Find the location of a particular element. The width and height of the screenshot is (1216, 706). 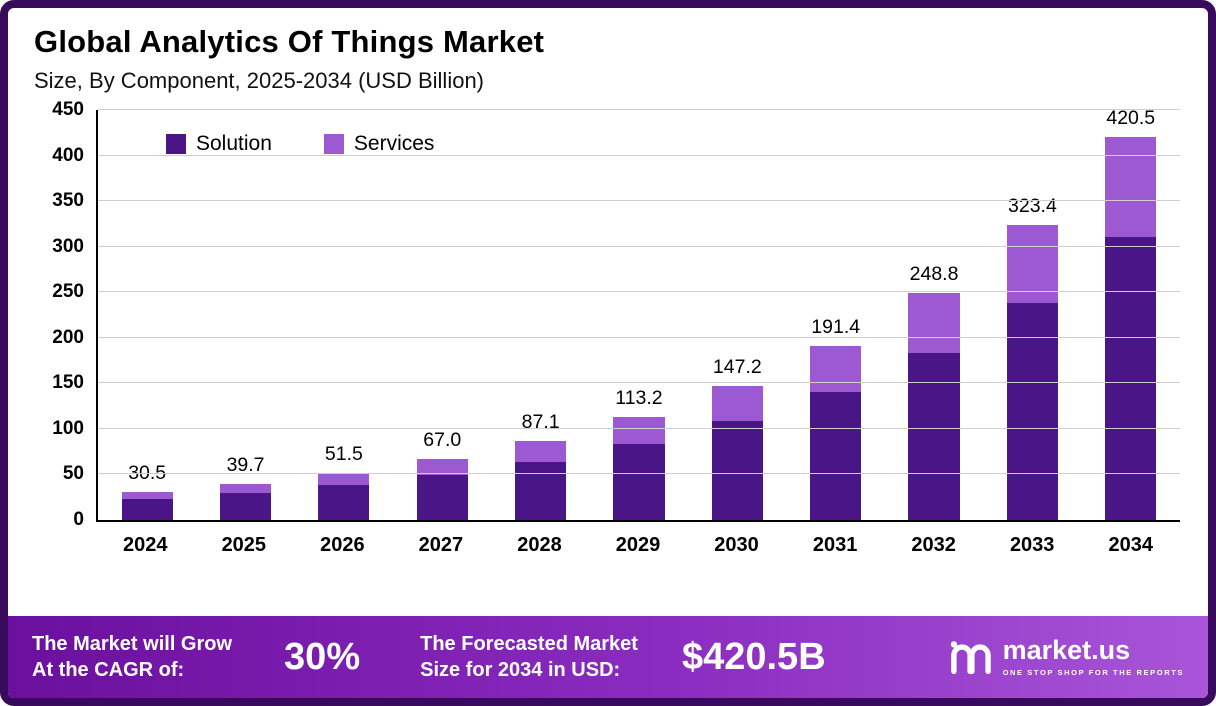

total-label-2031: 191.4 is located at coordinates (836, 326).